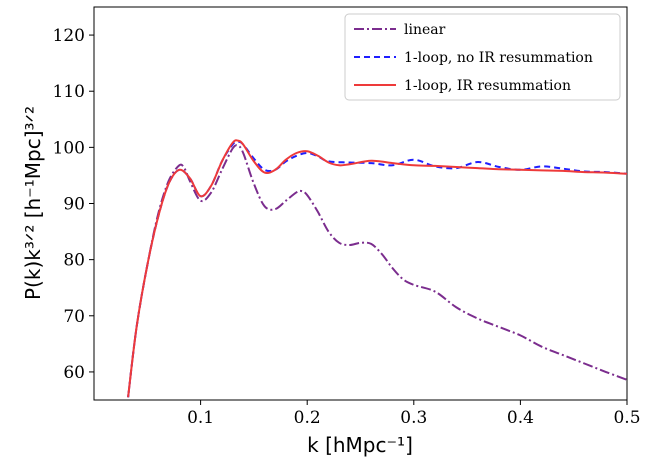 Image resolution: width=657 pixels, height=462 pixels. Describe the element at coordinates (69, 148) in the screenshot. I see `y-tick-label: 100` at that location.